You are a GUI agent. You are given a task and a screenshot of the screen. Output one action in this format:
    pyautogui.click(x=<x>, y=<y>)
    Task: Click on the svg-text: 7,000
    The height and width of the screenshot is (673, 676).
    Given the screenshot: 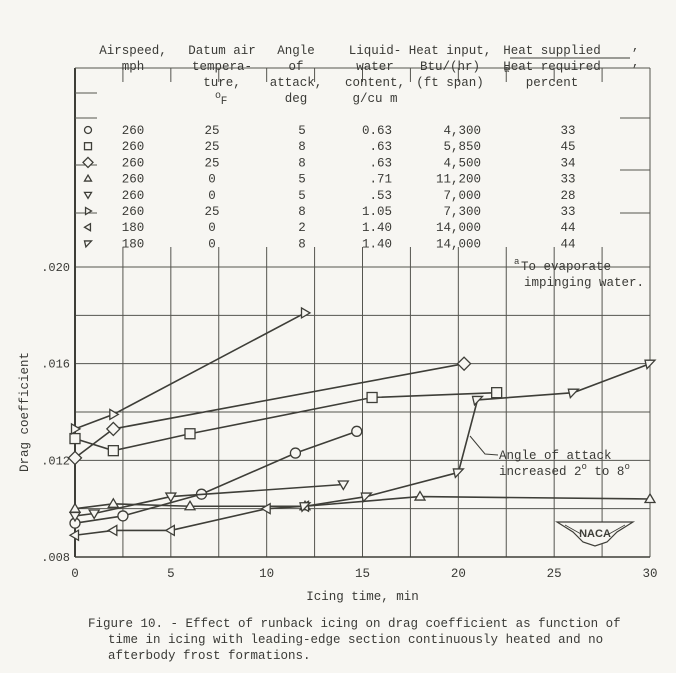 What is the action you would take?
    pyautogui.click(x=462, y=196)
    